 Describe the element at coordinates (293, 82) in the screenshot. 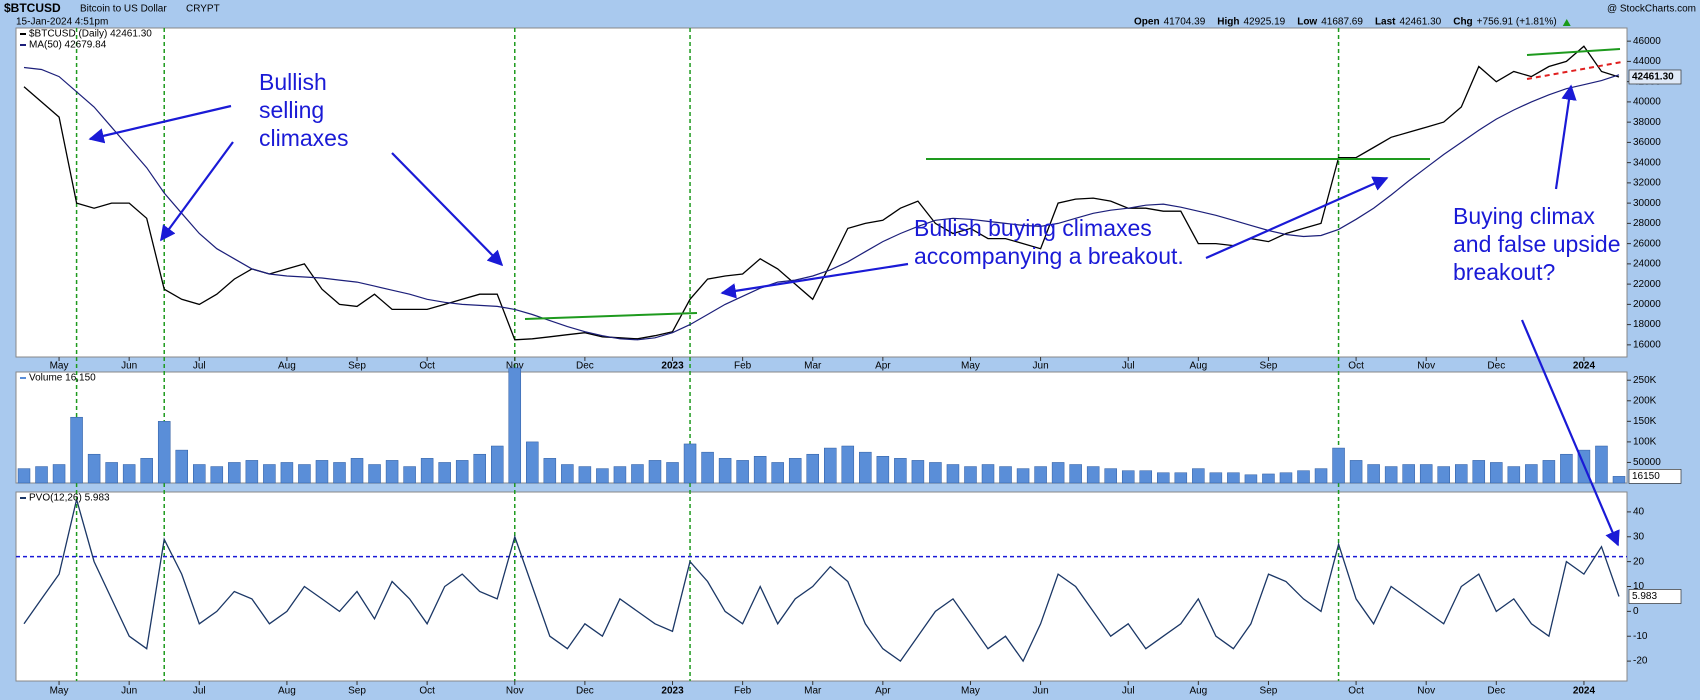

I see `annotation: Bullish` at that location.